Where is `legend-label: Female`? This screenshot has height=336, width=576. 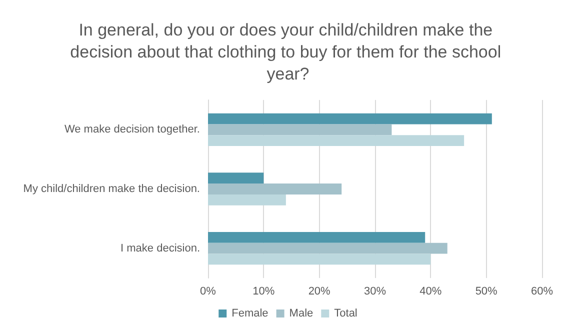 legend-label: Female is located at coordinates (250, 314).